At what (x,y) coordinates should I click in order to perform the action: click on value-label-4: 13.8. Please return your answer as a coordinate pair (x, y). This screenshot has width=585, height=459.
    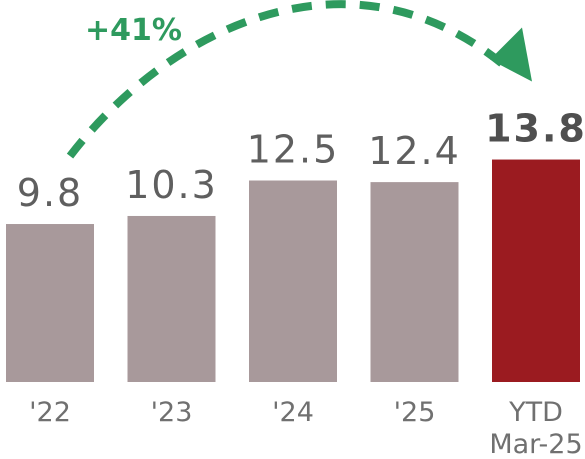
    Looking at the image, I should click on (535, 129).